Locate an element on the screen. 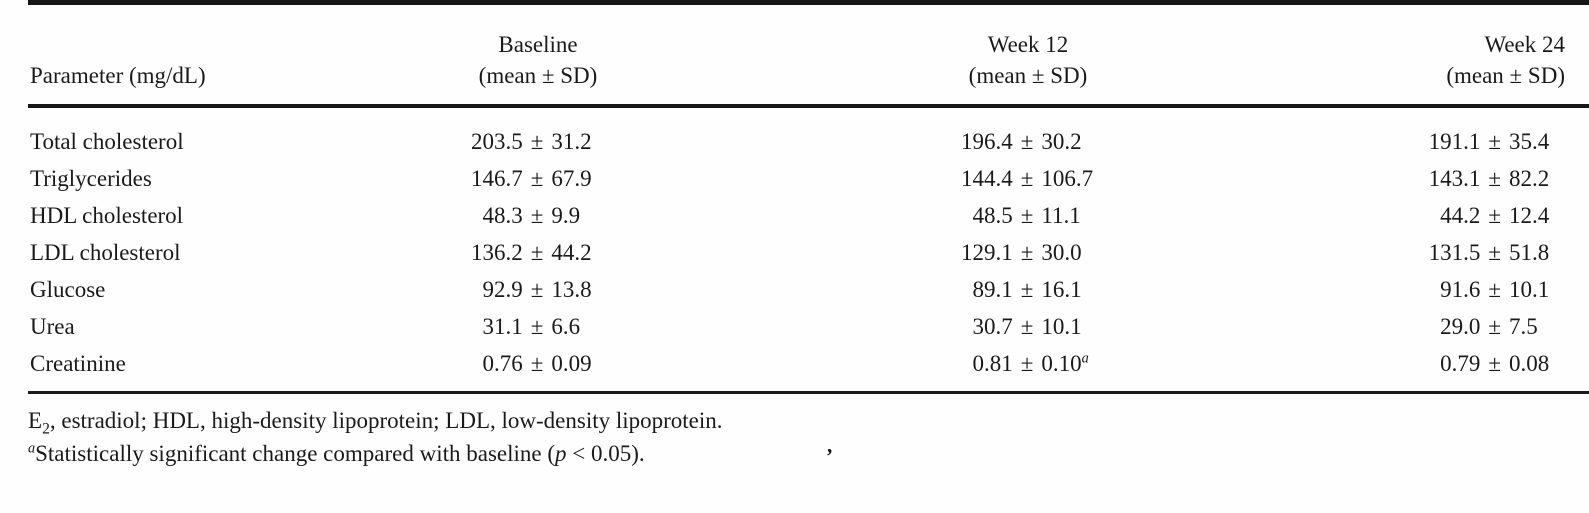 The width and height of the screenshot is (1589, 513). week24-value-cell: 44.2 ±12.4 is located at coordinates (1463, 215).